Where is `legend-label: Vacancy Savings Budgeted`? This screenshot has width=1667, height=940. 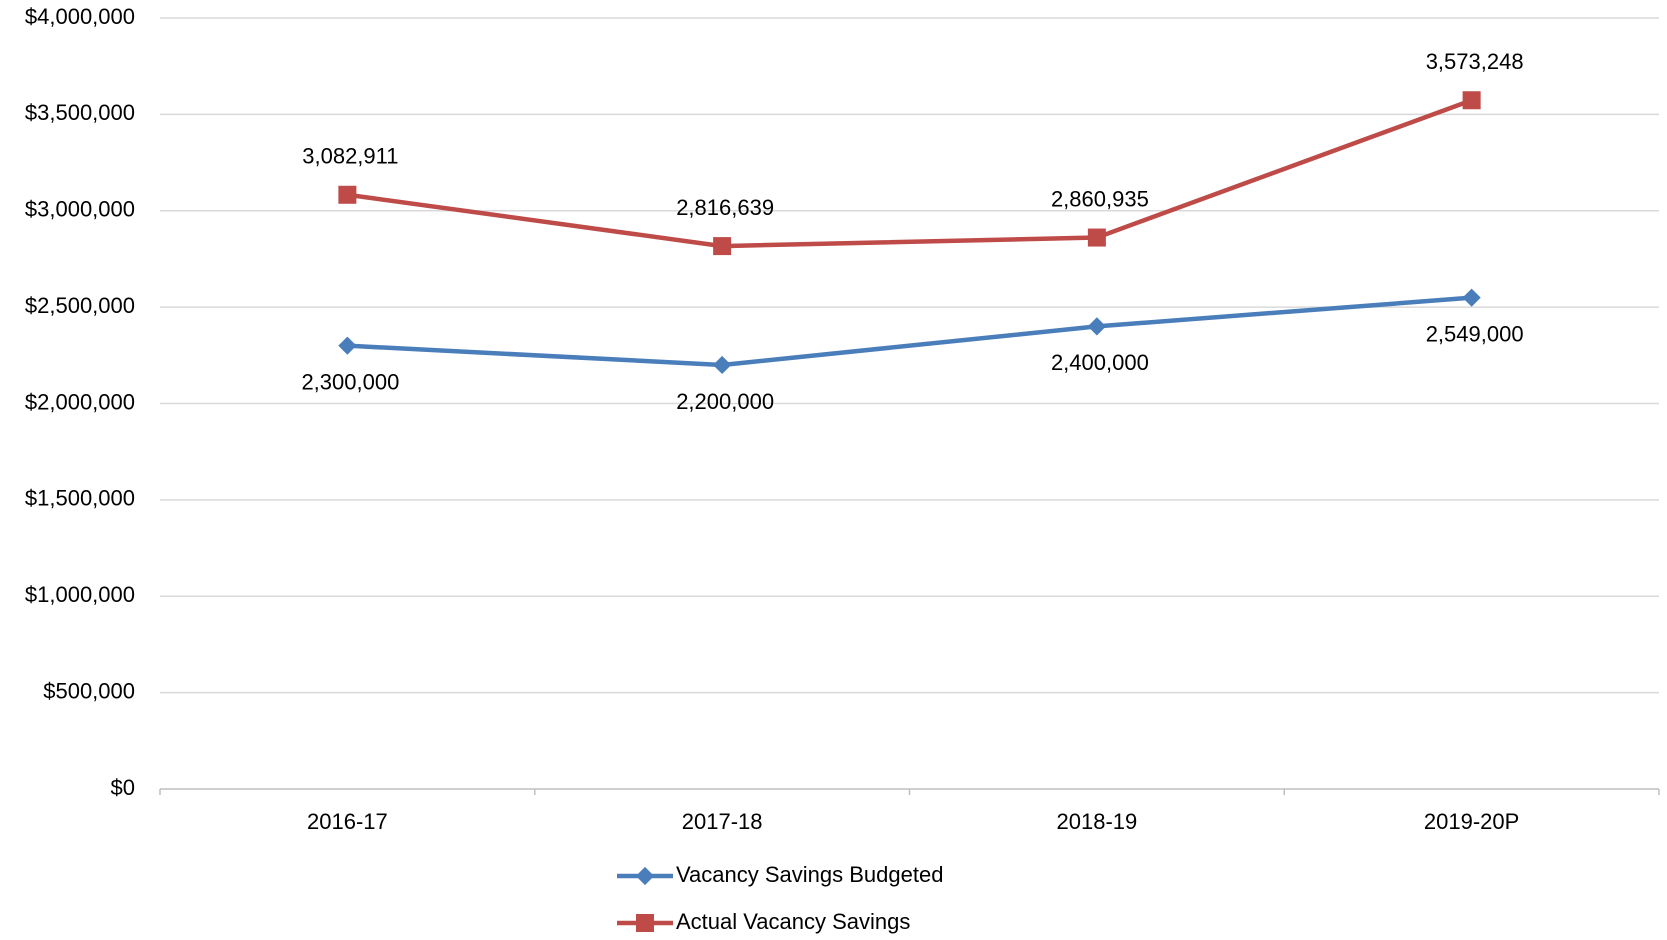
legend-label: Vacancy Savings Budgeted is located at coordinates (809, 874).